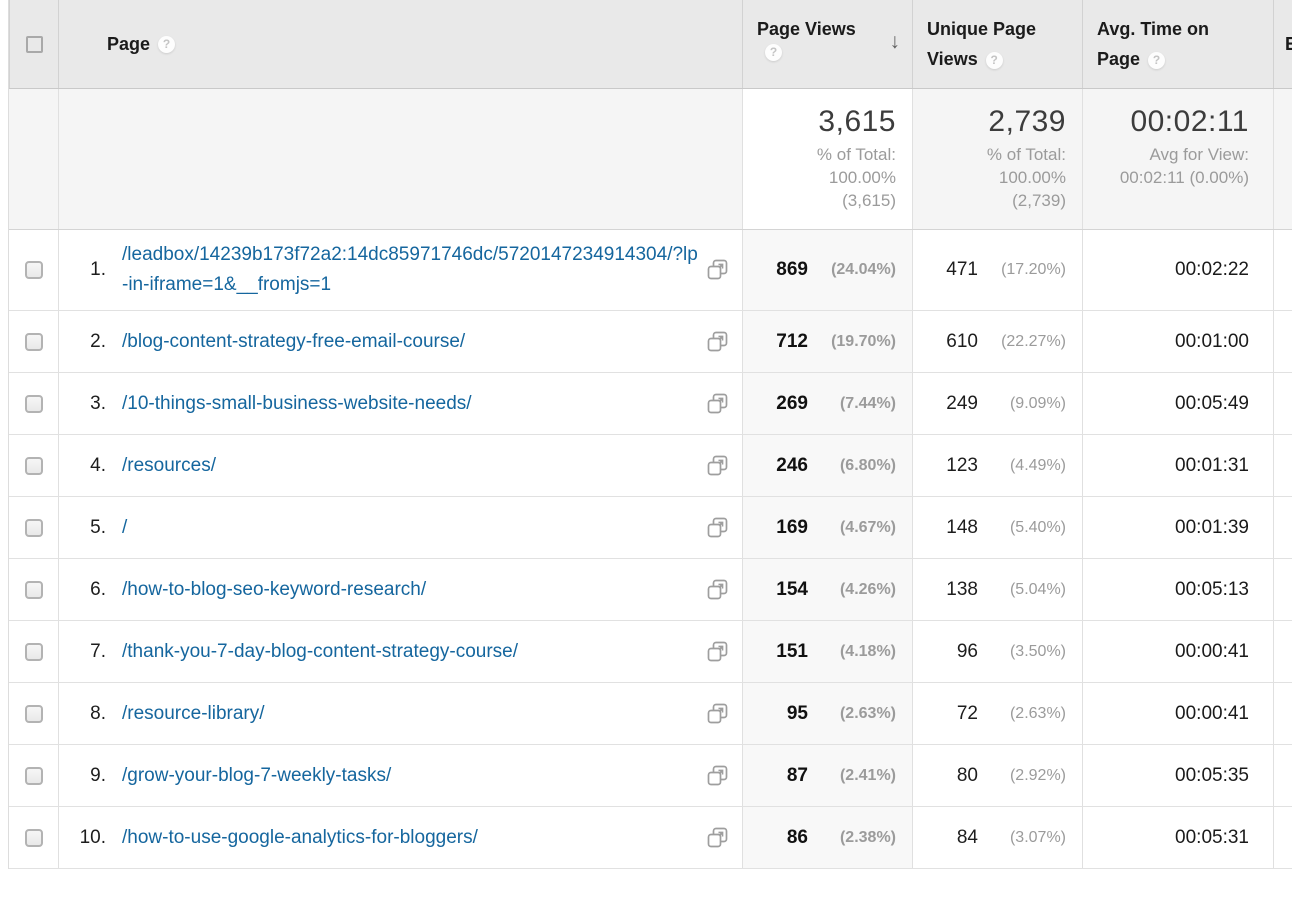  Describe the element at coordinates (1033, 269) in the screenshot. I see `unique-page-views-pct: (17.20%)` at that location.